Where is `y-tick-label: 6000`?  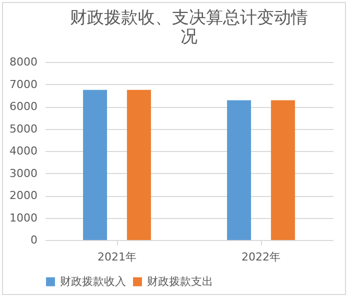 y-tick-label: 6000 is located at coordinates (24, 106).